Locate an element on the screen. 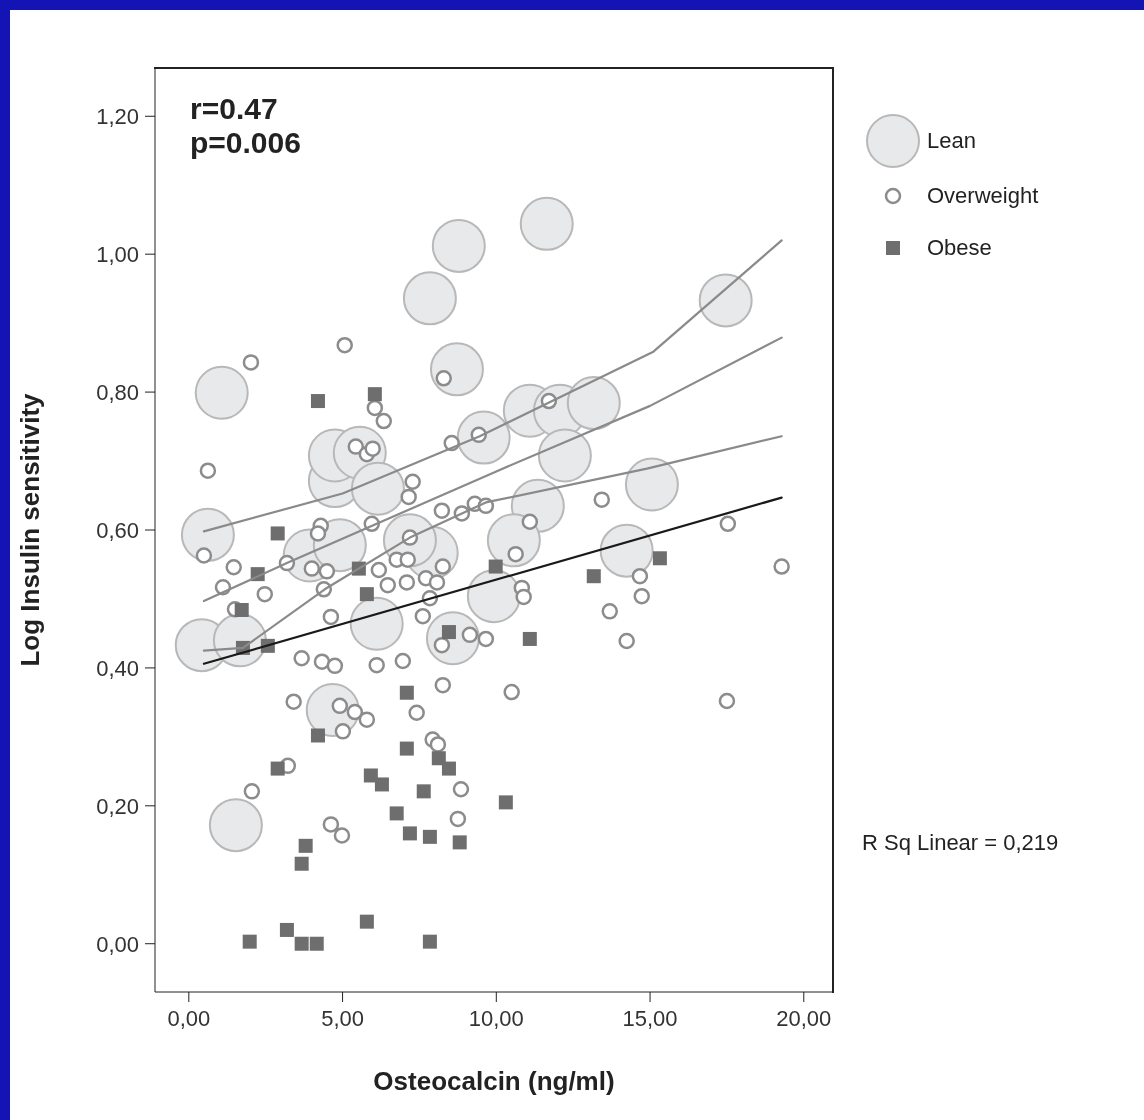 The width and height of the screenshot is (1144, 1120). x-tick-label: 0,00 is located at coordinates (189, 1018).